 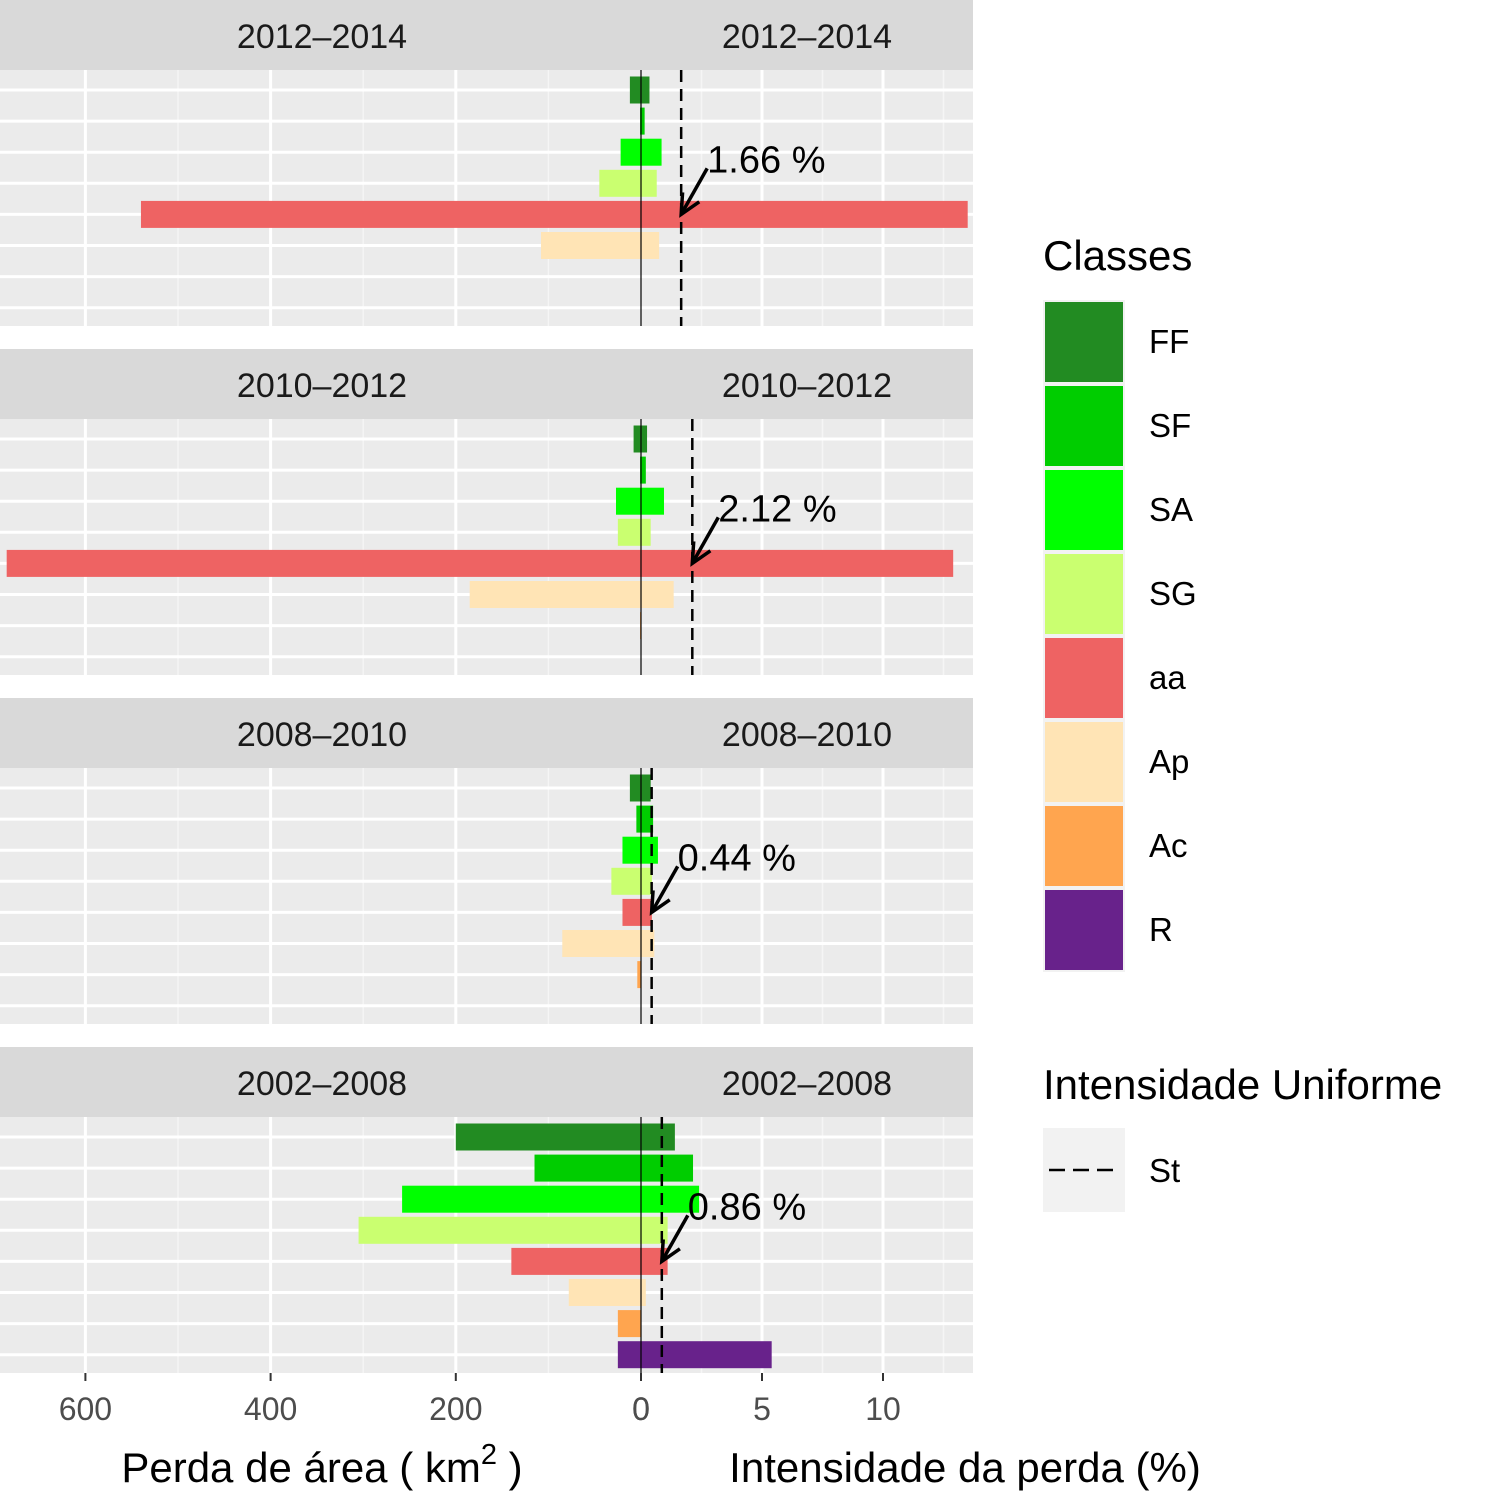 What do you see at coordinates (1242, 1084) in the screenshot?
I see `legend-line-title: Intensidade Uniforme` at bounding box center [1242, 1084].